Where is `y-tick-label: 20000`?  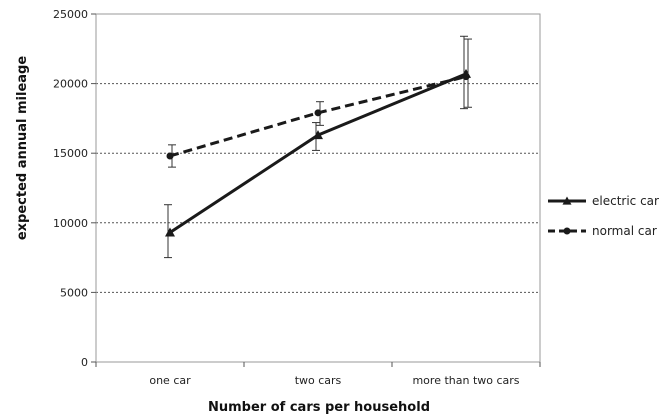 y-tick-label: 20000 is located at coordinates (70, 84).